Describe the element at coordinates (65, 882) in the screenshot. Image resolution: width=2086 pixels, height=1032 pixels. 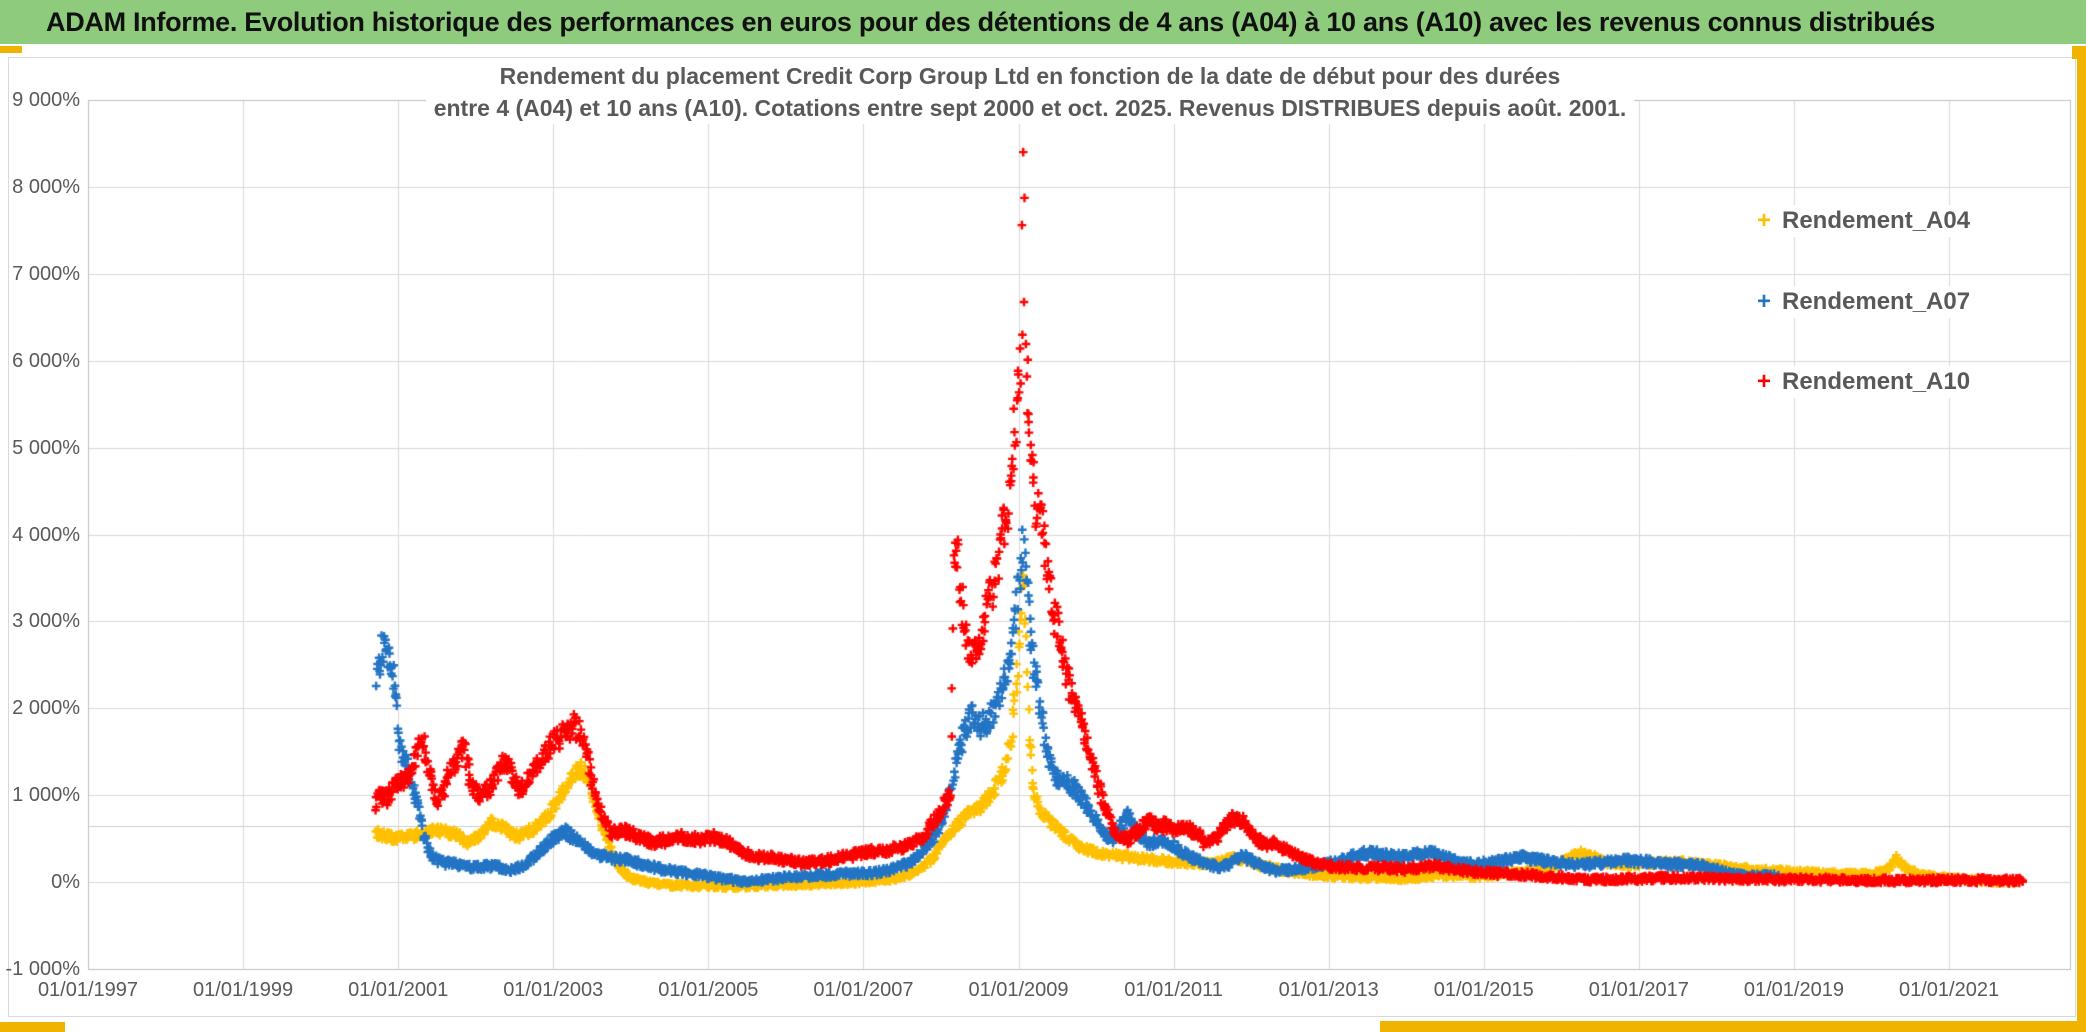
I see `y-tick-label: 0%` at that location.